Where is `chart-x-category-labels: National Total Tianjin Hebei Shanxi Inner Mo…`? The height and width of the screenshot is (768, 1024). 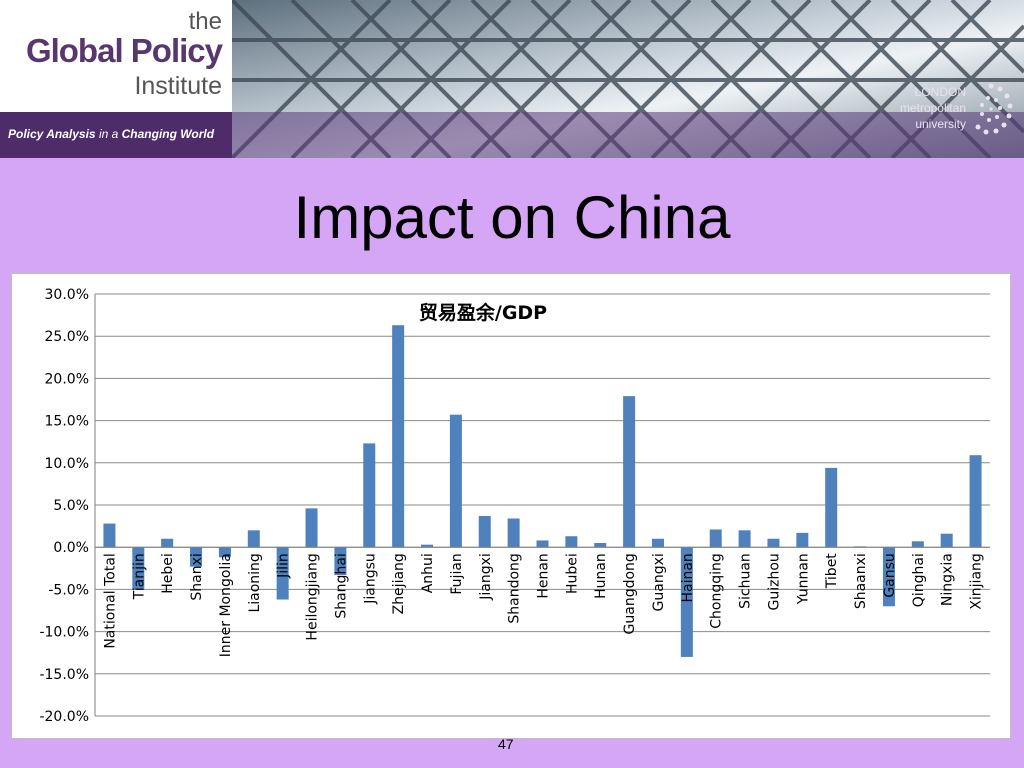 chart-x-category-labels: National Total Tianjin Hebei Shanxi Inner Mo… is located at coordinates (543, 605).